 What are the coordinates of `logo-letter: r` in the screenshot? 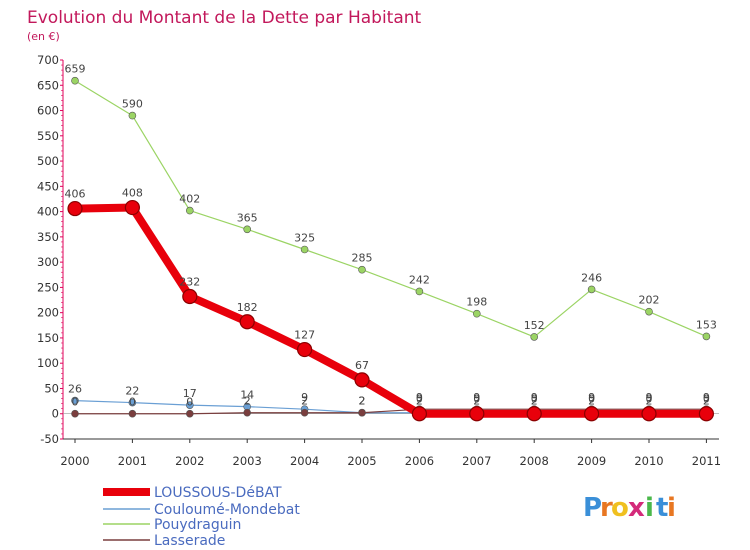 It's located at (606, 508).